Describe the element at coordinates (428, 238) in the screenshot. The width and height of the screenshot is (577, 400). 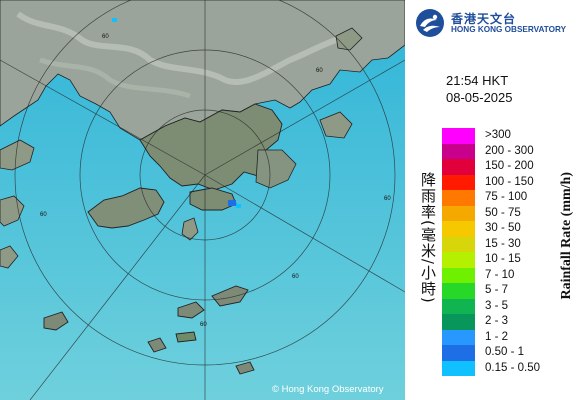
I see `legend-title-chinese: 降雨率(毫米/小時)` at that location.